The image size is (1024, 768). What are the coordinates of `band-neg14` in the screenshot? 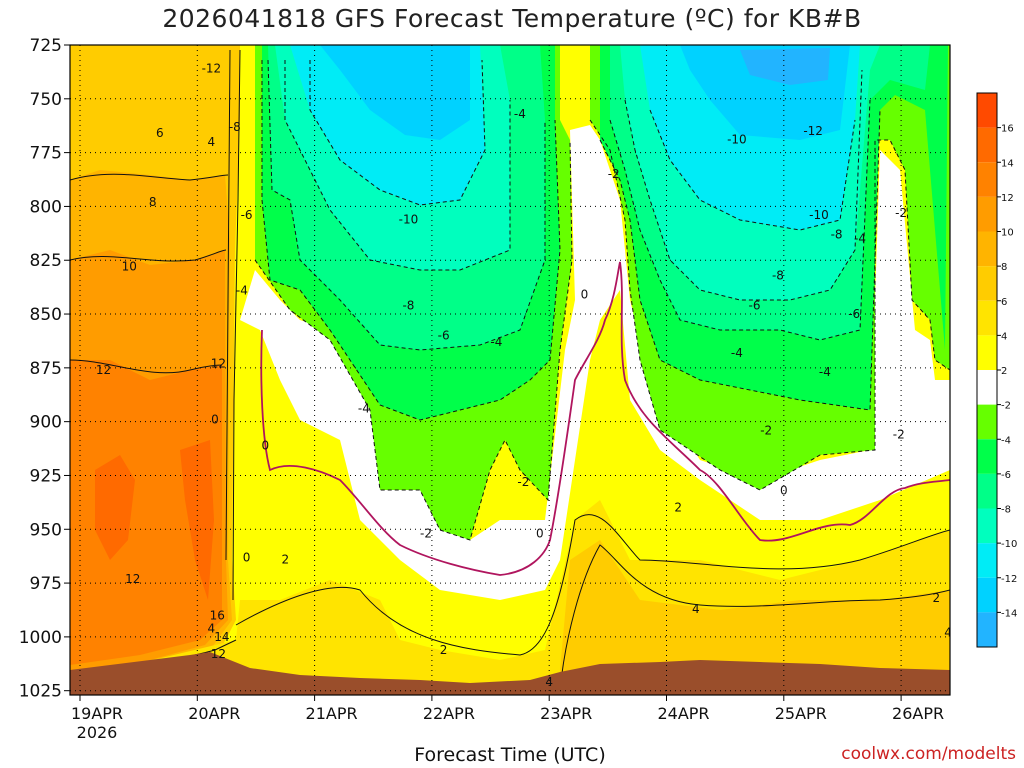 It's located at (785, 66).